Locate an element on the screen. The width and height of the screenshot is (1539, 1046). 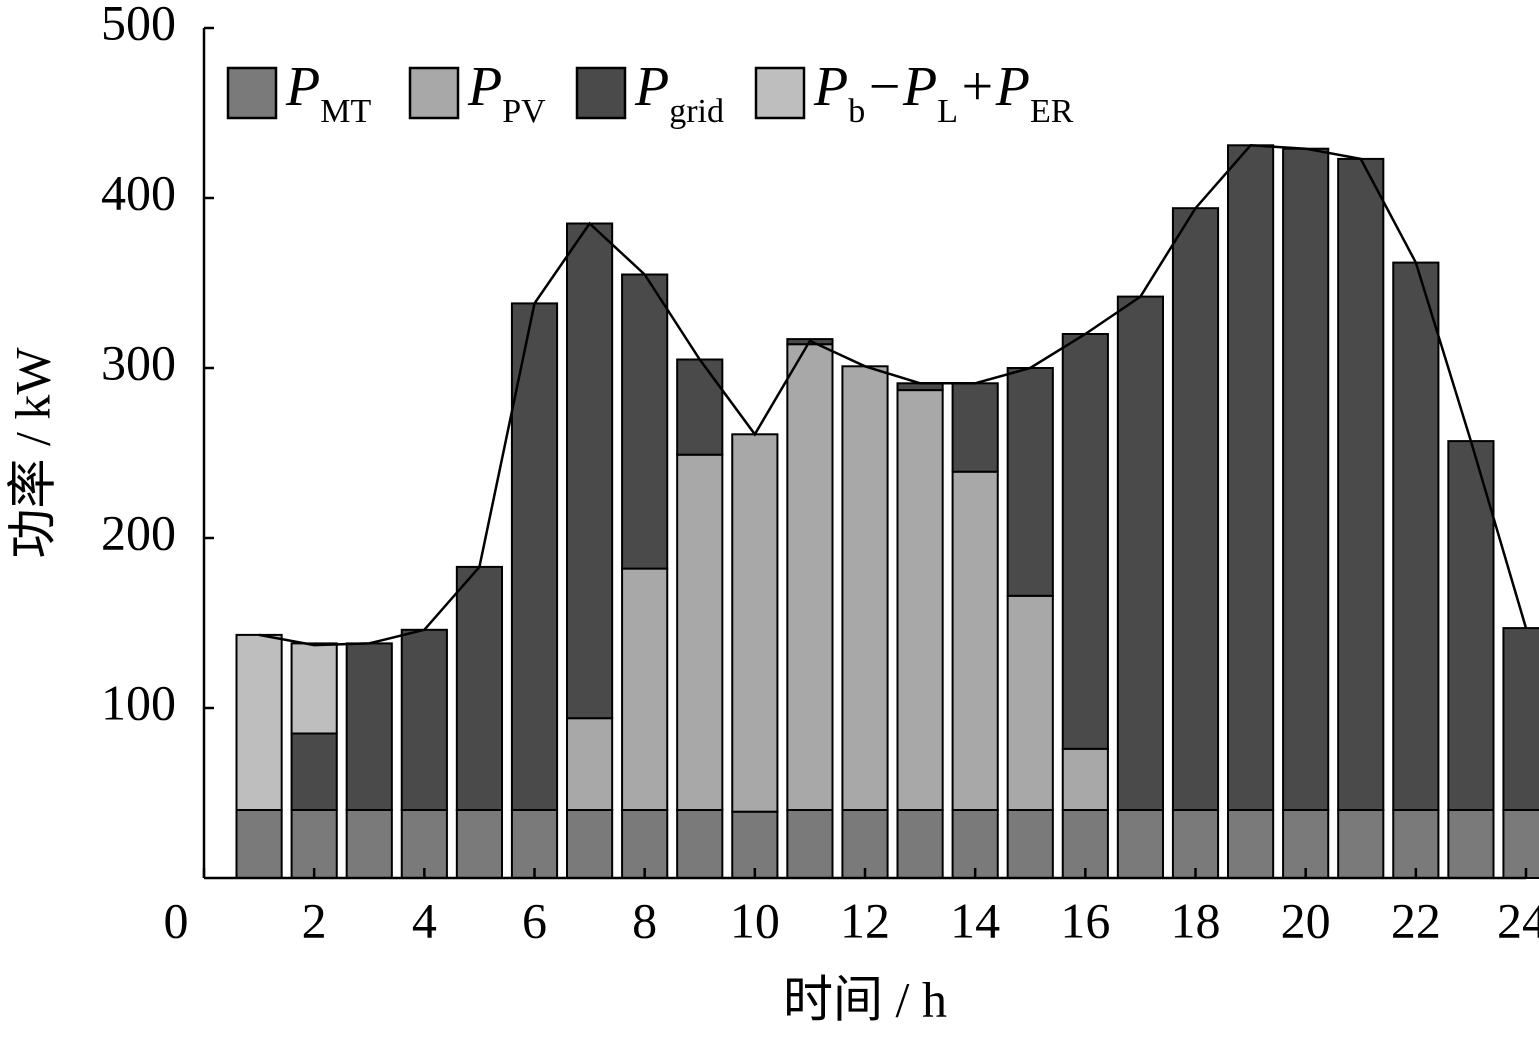
x-tick-label: 16 is located at coordinates (1085, 920).